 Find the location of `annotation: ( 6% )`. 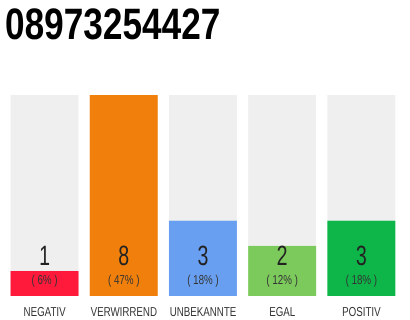

annotation: ( 6% ) is located at coordinates (45, 281).